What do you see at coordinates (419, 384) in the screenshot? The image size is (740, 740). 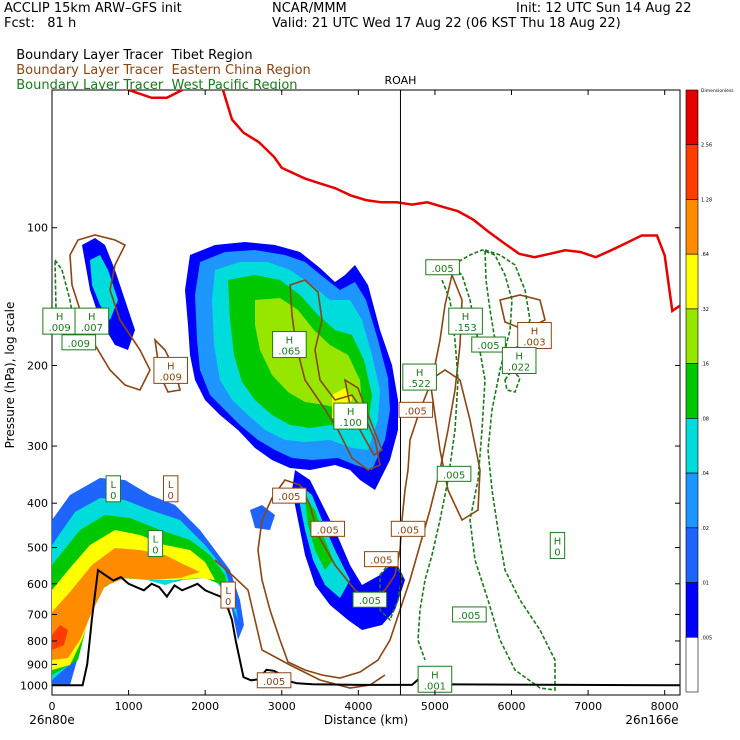 I see `extremum-value: .522` at bounding box center [419, 384].